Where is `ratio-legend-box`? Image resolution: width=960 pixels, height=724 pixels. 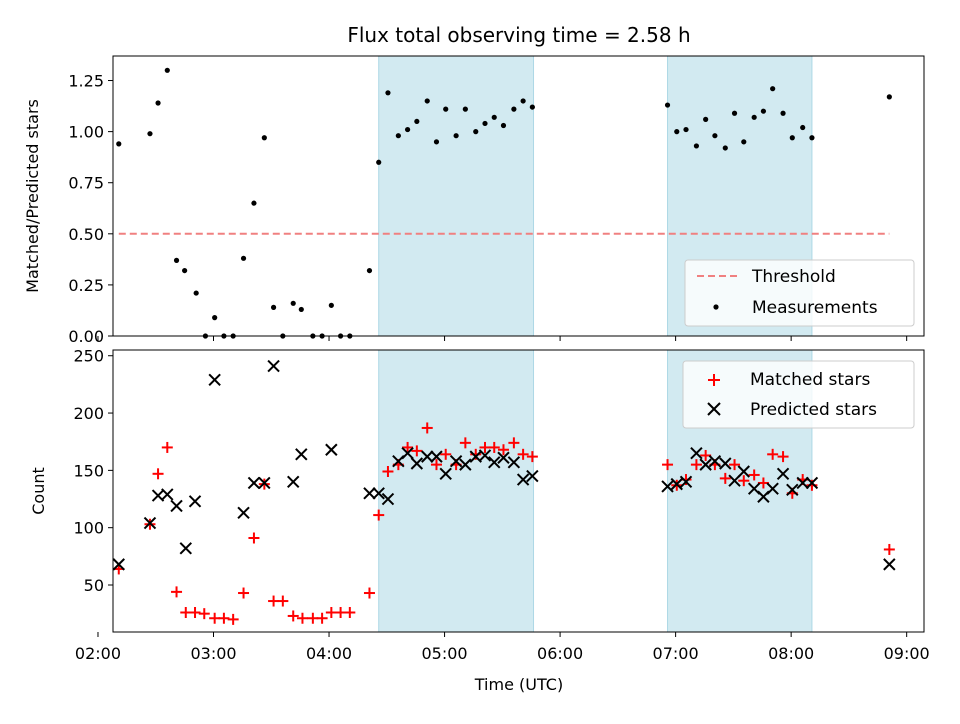
ratio-legend-box is located at coordinates (799, 293).